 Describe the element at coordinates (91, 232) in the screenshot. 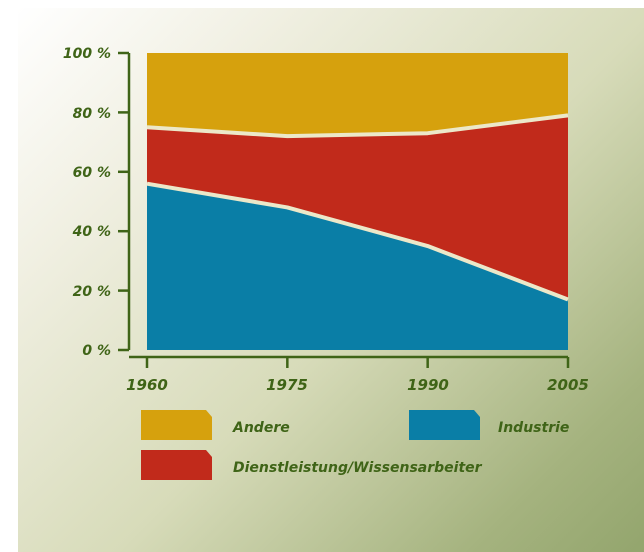

I see `y-tick-label-40: 40 %` at that location.